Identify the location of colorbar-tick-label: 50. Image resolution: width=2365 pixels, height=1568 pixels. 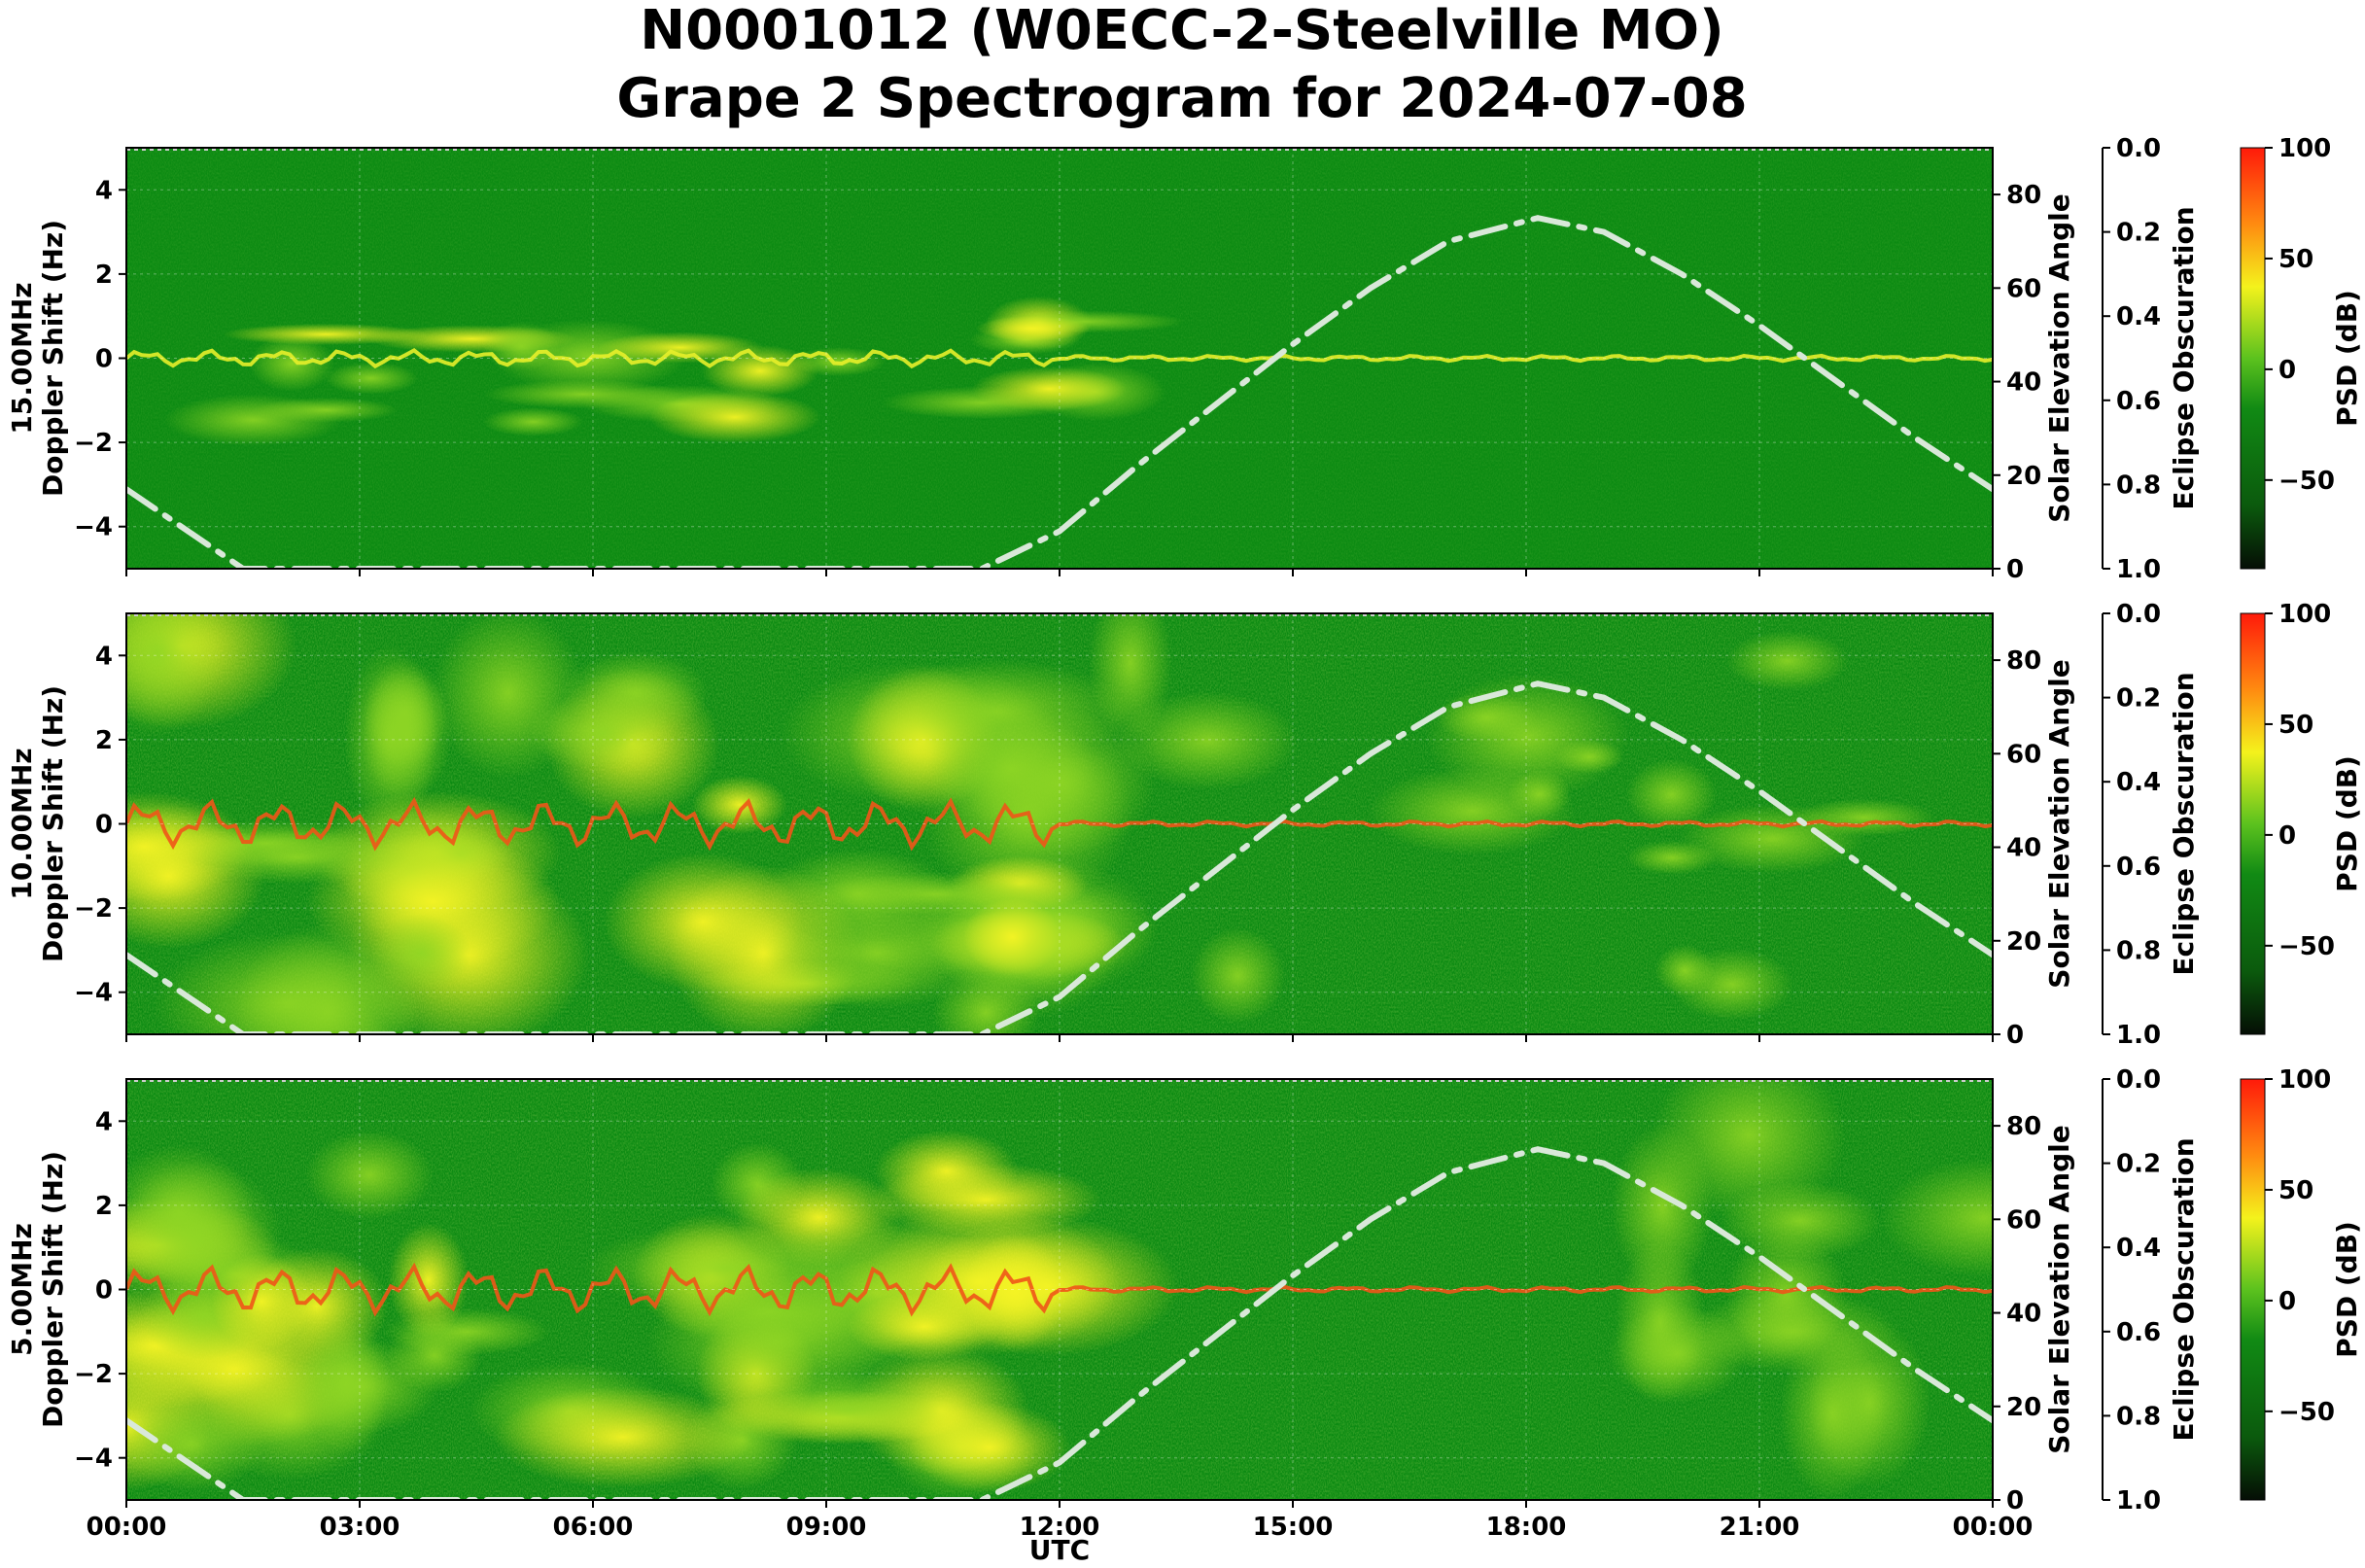
(2296, 725).